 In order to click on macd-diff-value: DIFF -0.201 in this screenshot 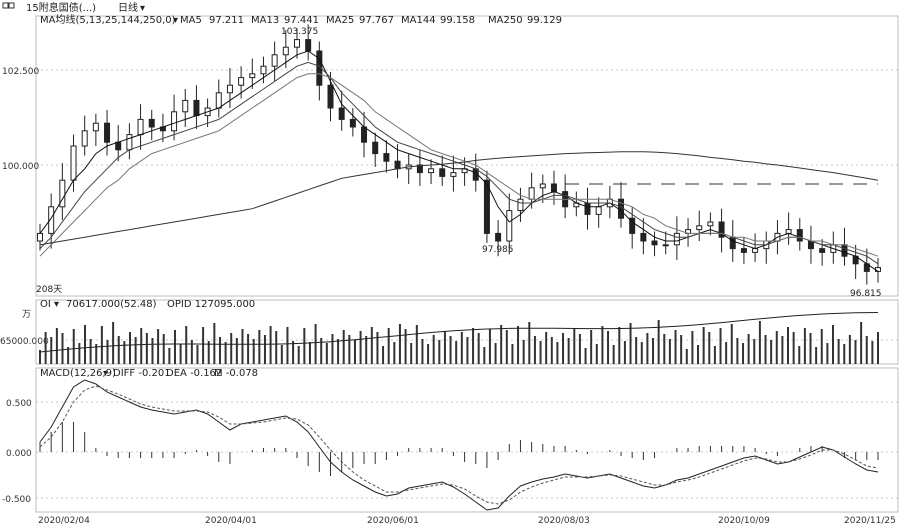, I will do `click(142, 373)`.